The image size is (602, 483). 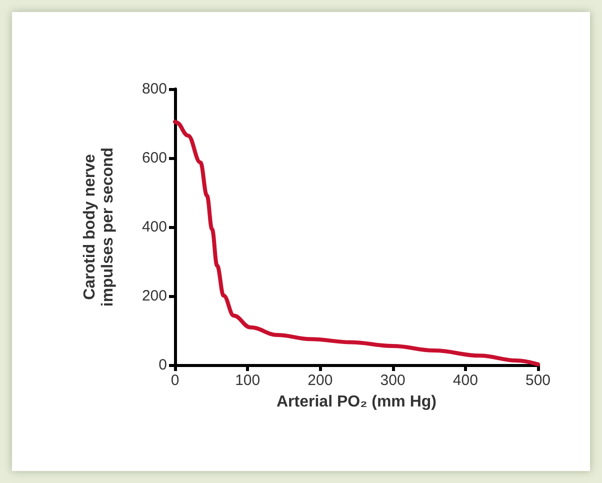 What do you see at coordinates (356, 402) in the screenshot?
I see `x-axis-title: Arterial PO₂ (mm Hg)` at bounding box center [356, 402].